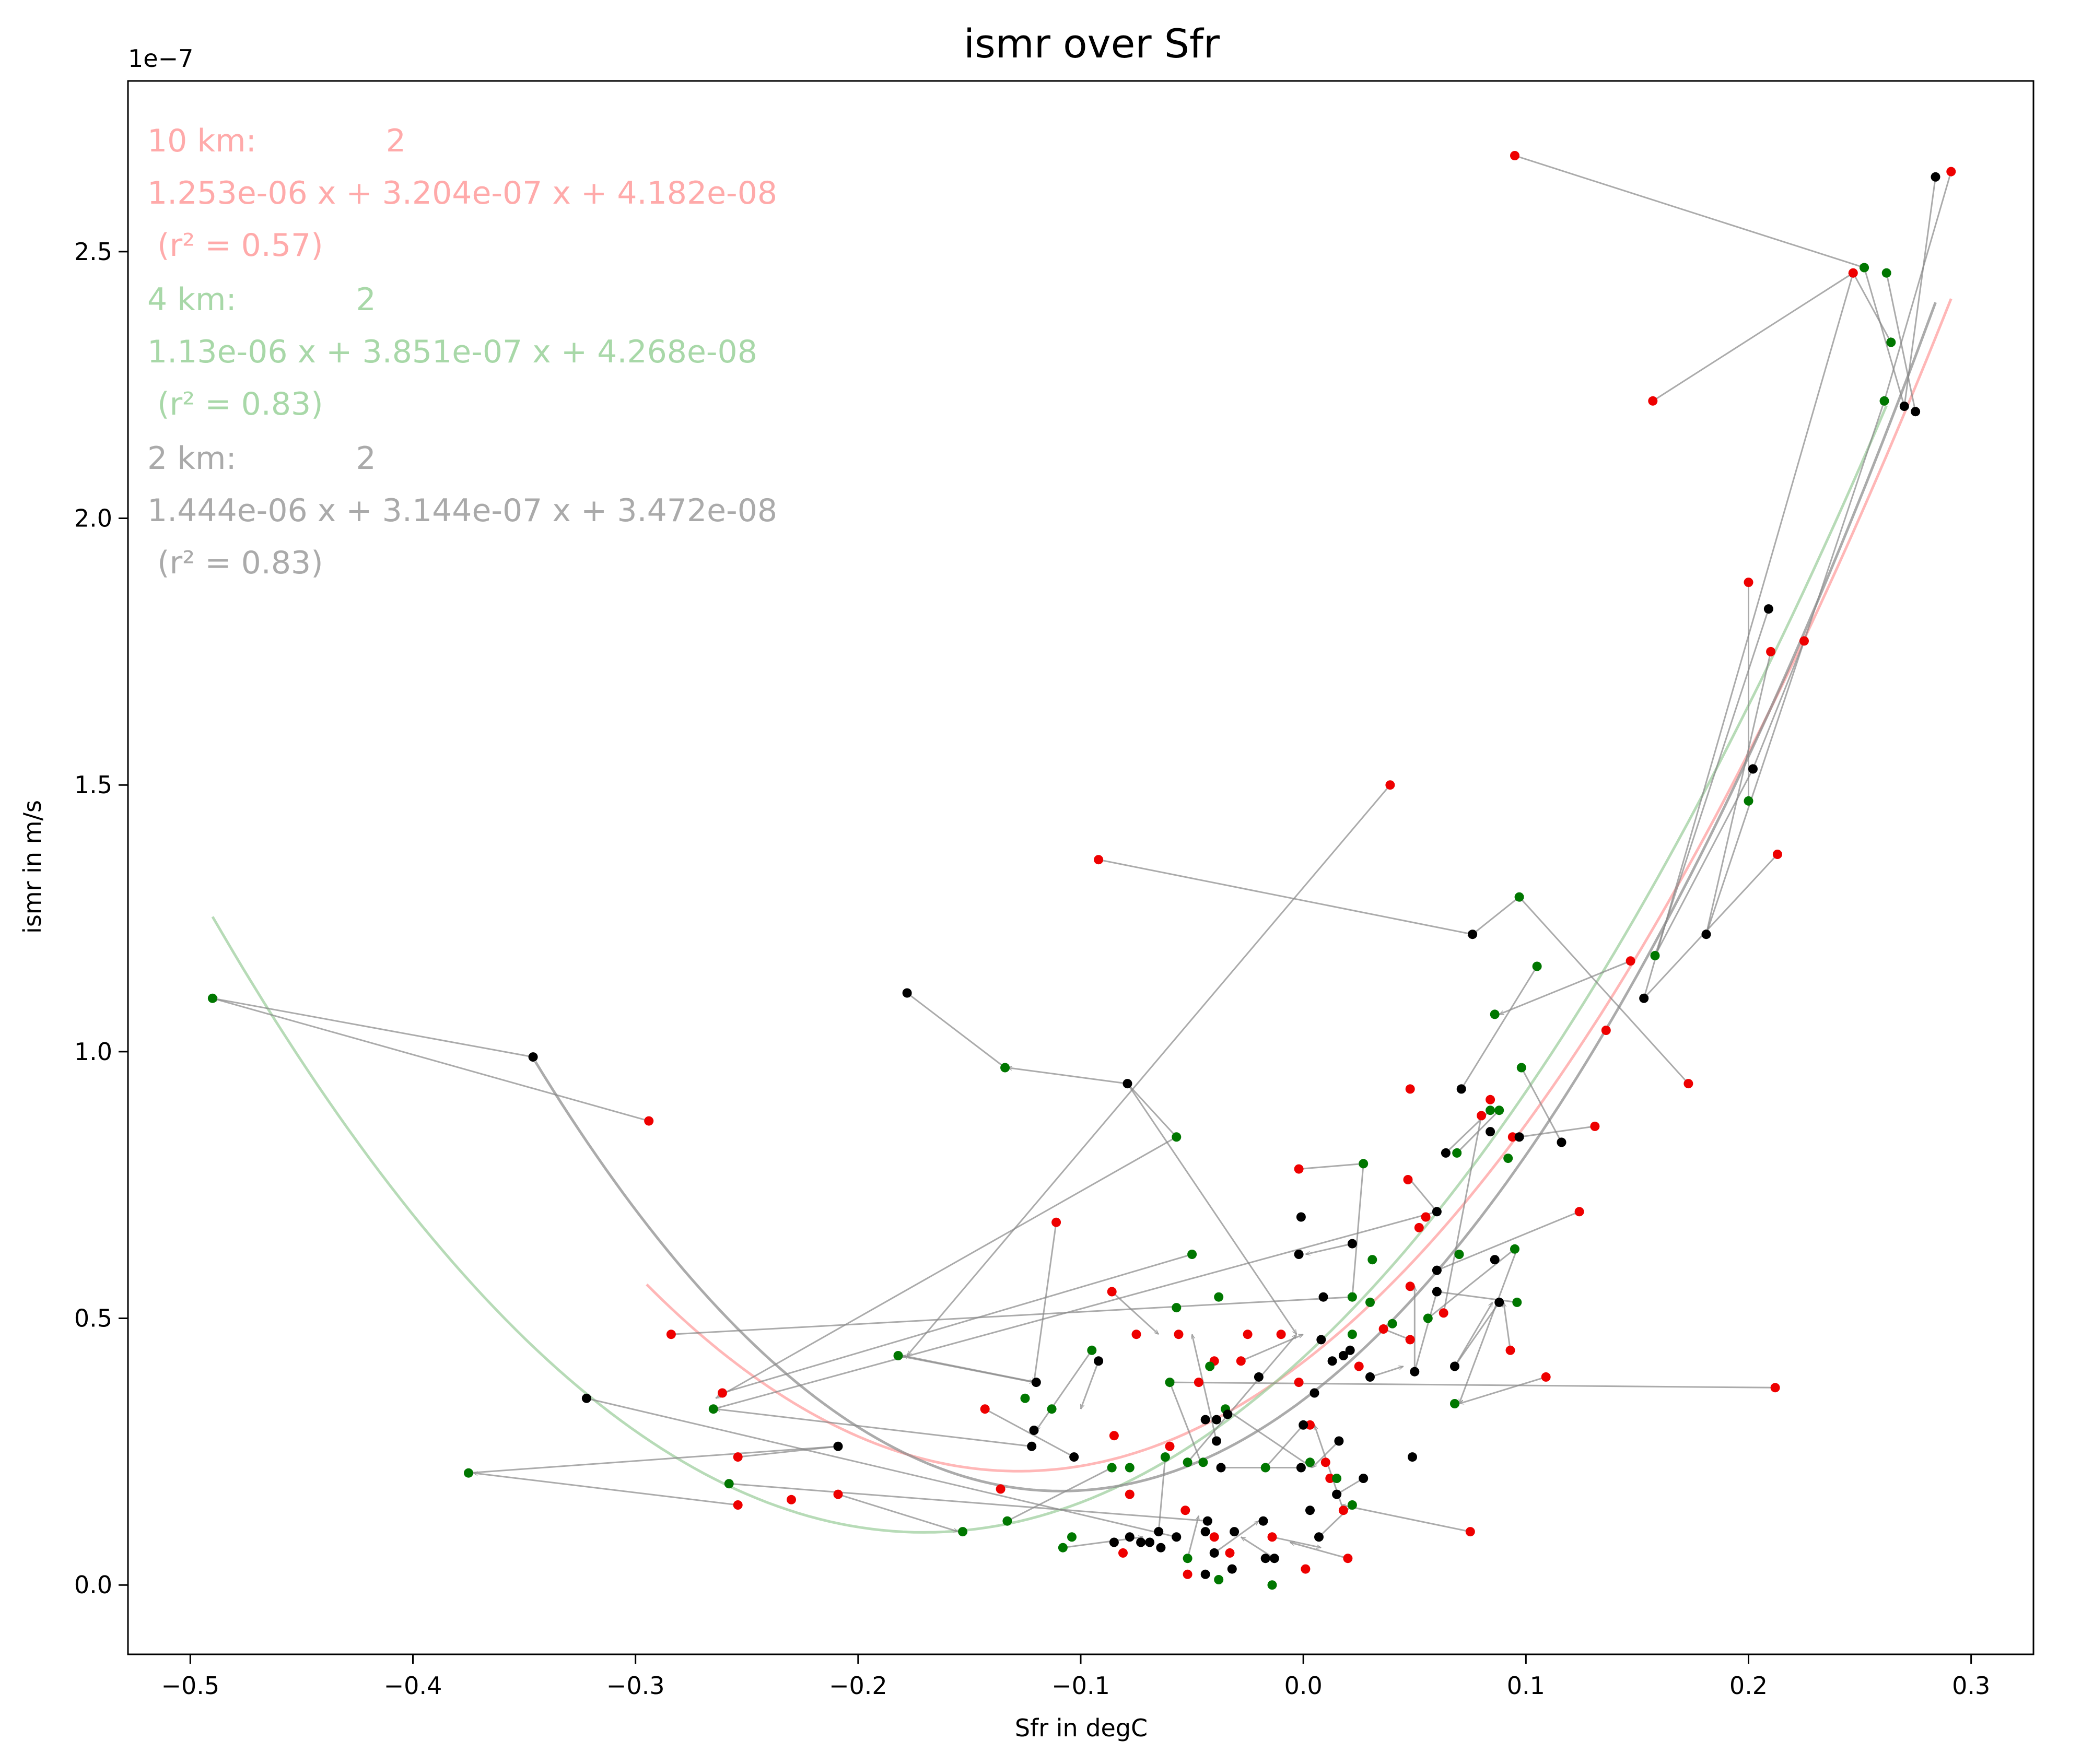 This screenshot has width=2093, height=1764. What do you see at coordinates (93, 1052) in the screenshot?
I see `y-tick-label-2: 1.0` at bounding box center [93, 1052].